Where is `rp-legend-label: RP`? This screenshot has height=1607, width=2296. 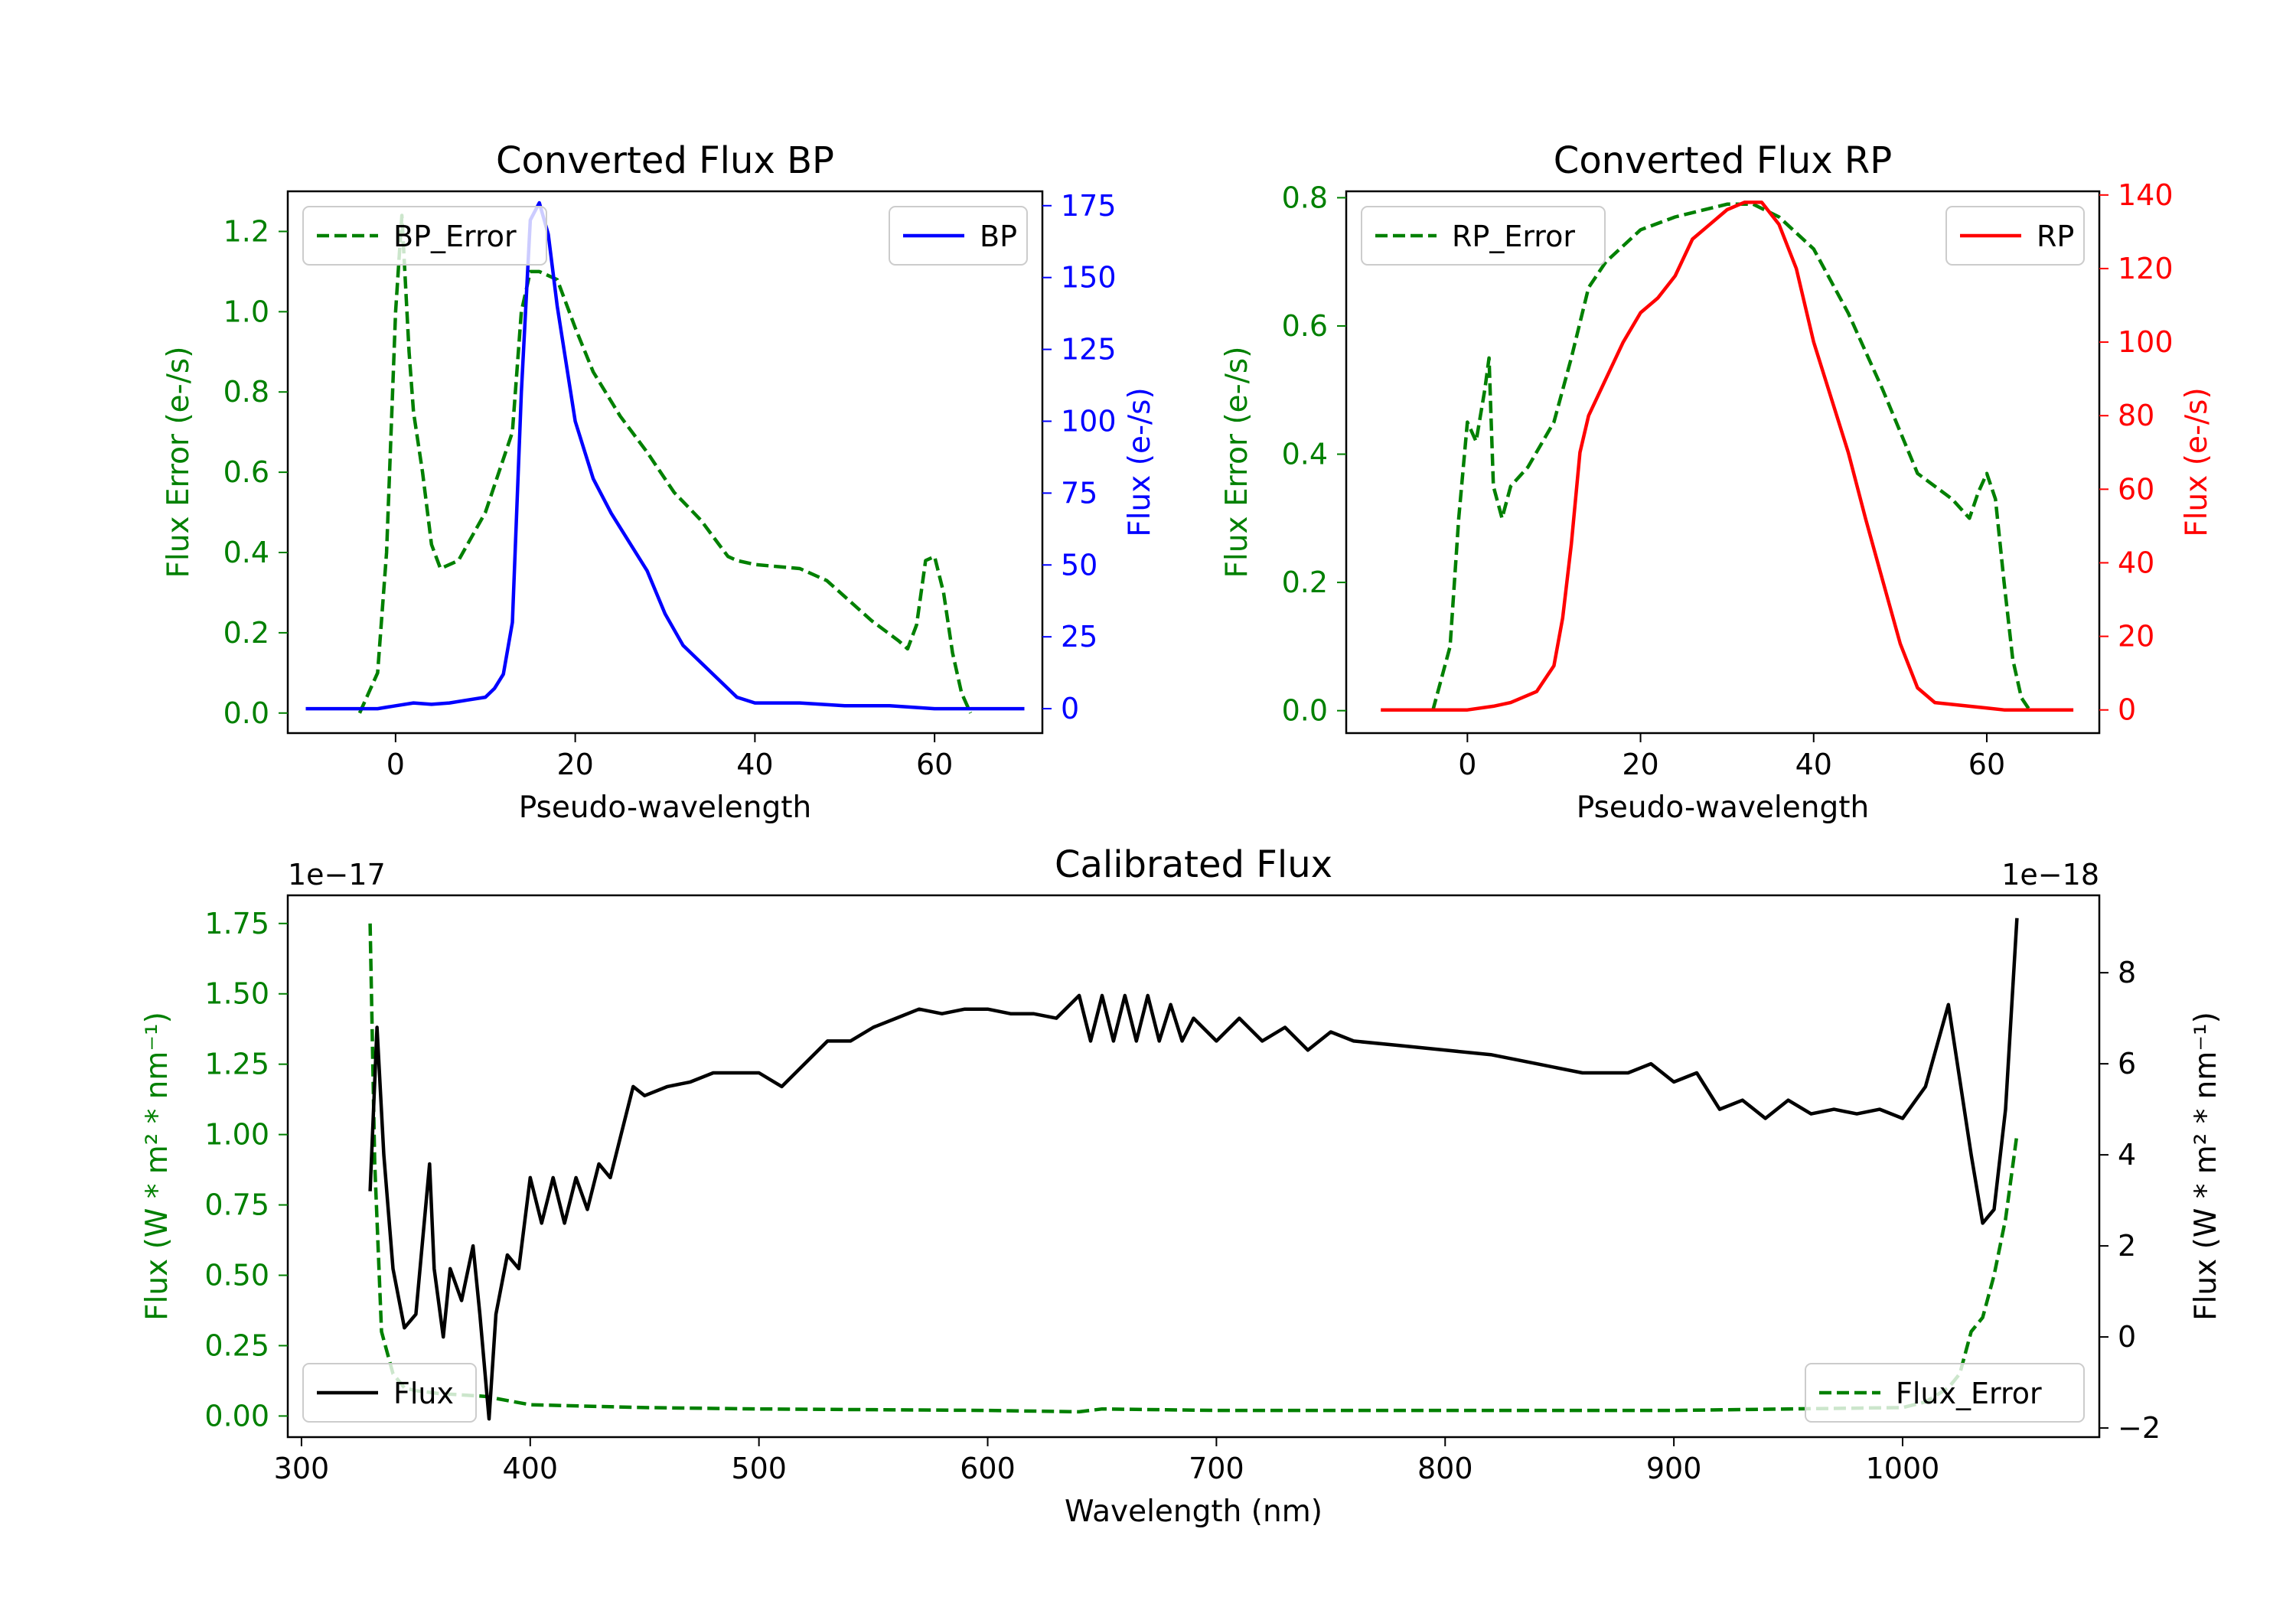
rp-legend-label: RP is located at coordinates (2055, 237).